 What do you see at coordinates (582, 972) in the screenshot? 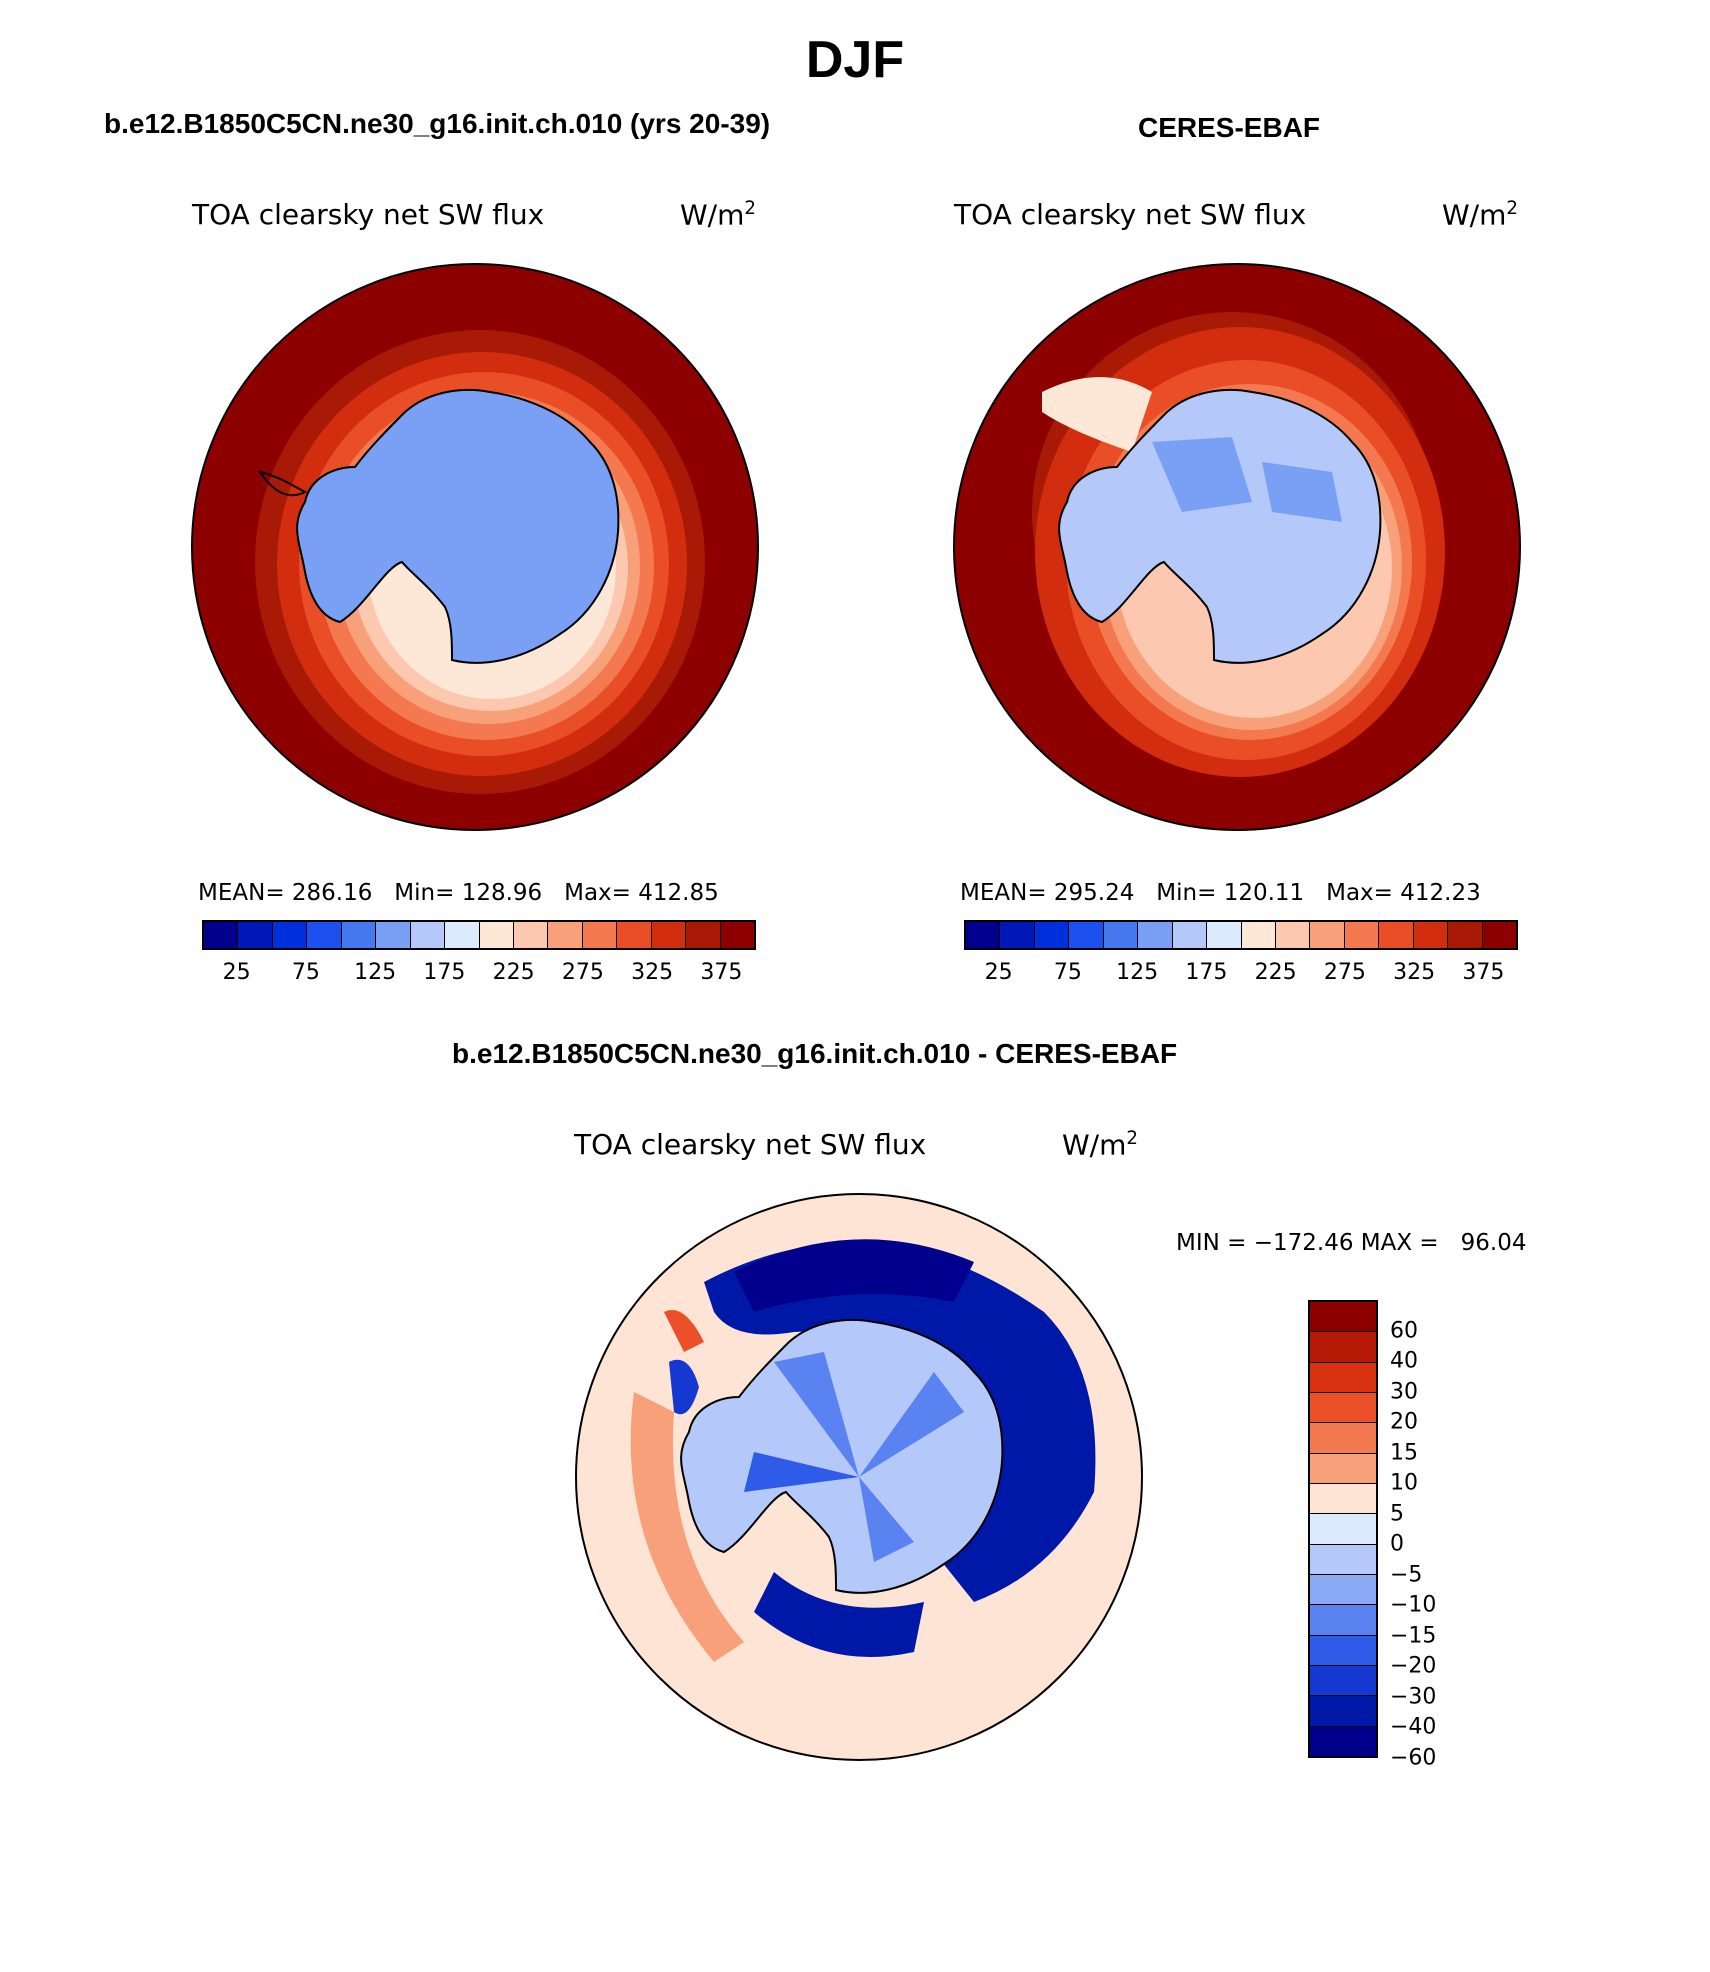
I see `model-colorbar-tick-label: 275` at bounding box center [582, 972].